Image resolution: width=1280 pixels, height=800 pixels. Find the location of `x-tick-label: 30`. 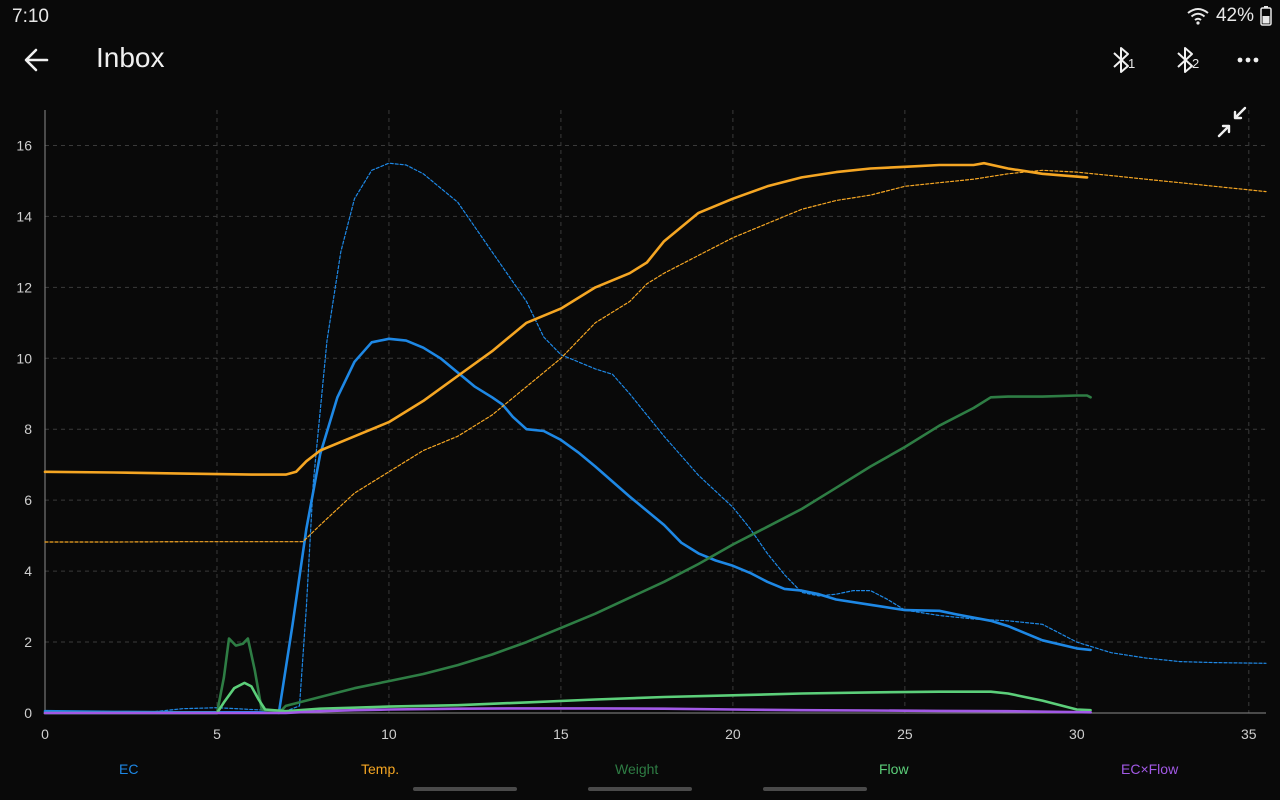

x-tick-label: 30 is located at coordinates (1077, 734).